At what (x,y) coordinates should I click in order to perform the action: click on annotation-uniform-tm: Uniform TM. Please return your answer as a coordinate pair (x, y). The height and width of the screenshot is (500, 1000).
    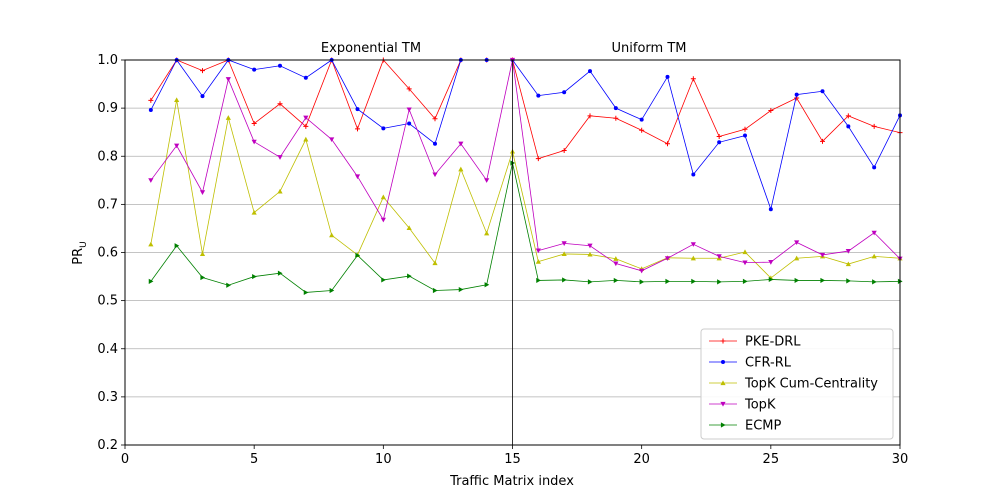
    Looking at the image, I should click on (649, 48).